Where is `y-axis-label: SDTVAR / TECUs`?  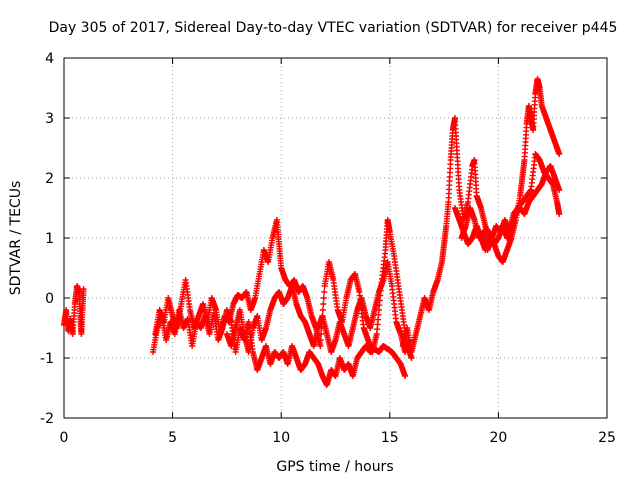 y-axis-label: SDTVAR / TECUs is located at coordinates (16, 238).